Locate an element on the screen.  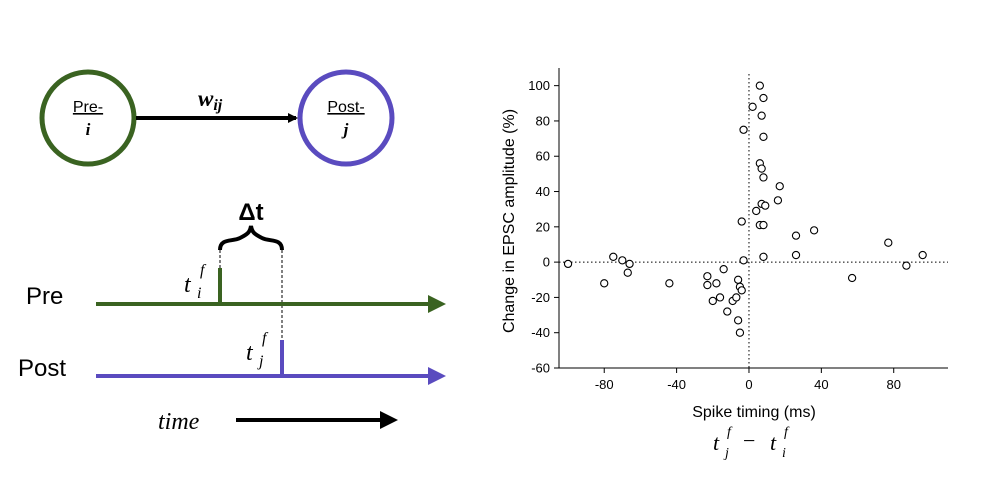
post-train-arrowhead is located at coordinates (437, 376).